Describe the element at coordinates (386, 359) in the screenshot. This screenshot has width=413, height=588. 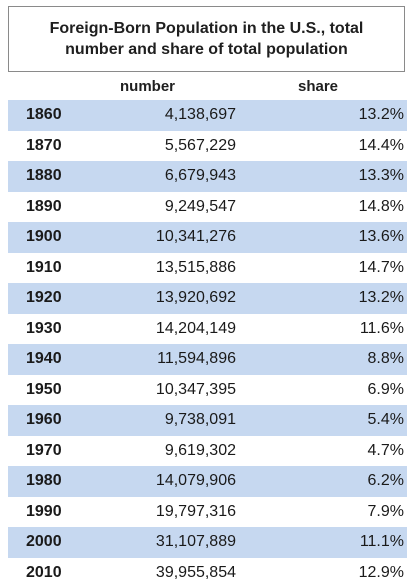
I see `share-cell: 8.8%` at that location.